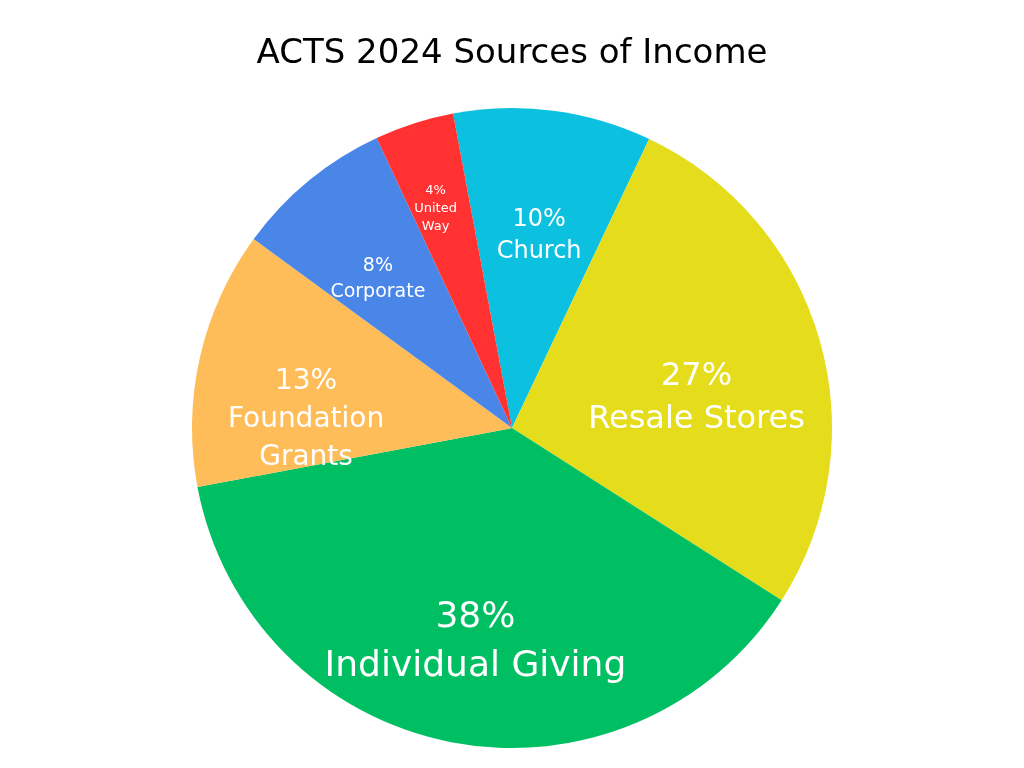 This screenshot has height=768, width=1024. I want to click on slice-label: Corporate, so click(378, 289).